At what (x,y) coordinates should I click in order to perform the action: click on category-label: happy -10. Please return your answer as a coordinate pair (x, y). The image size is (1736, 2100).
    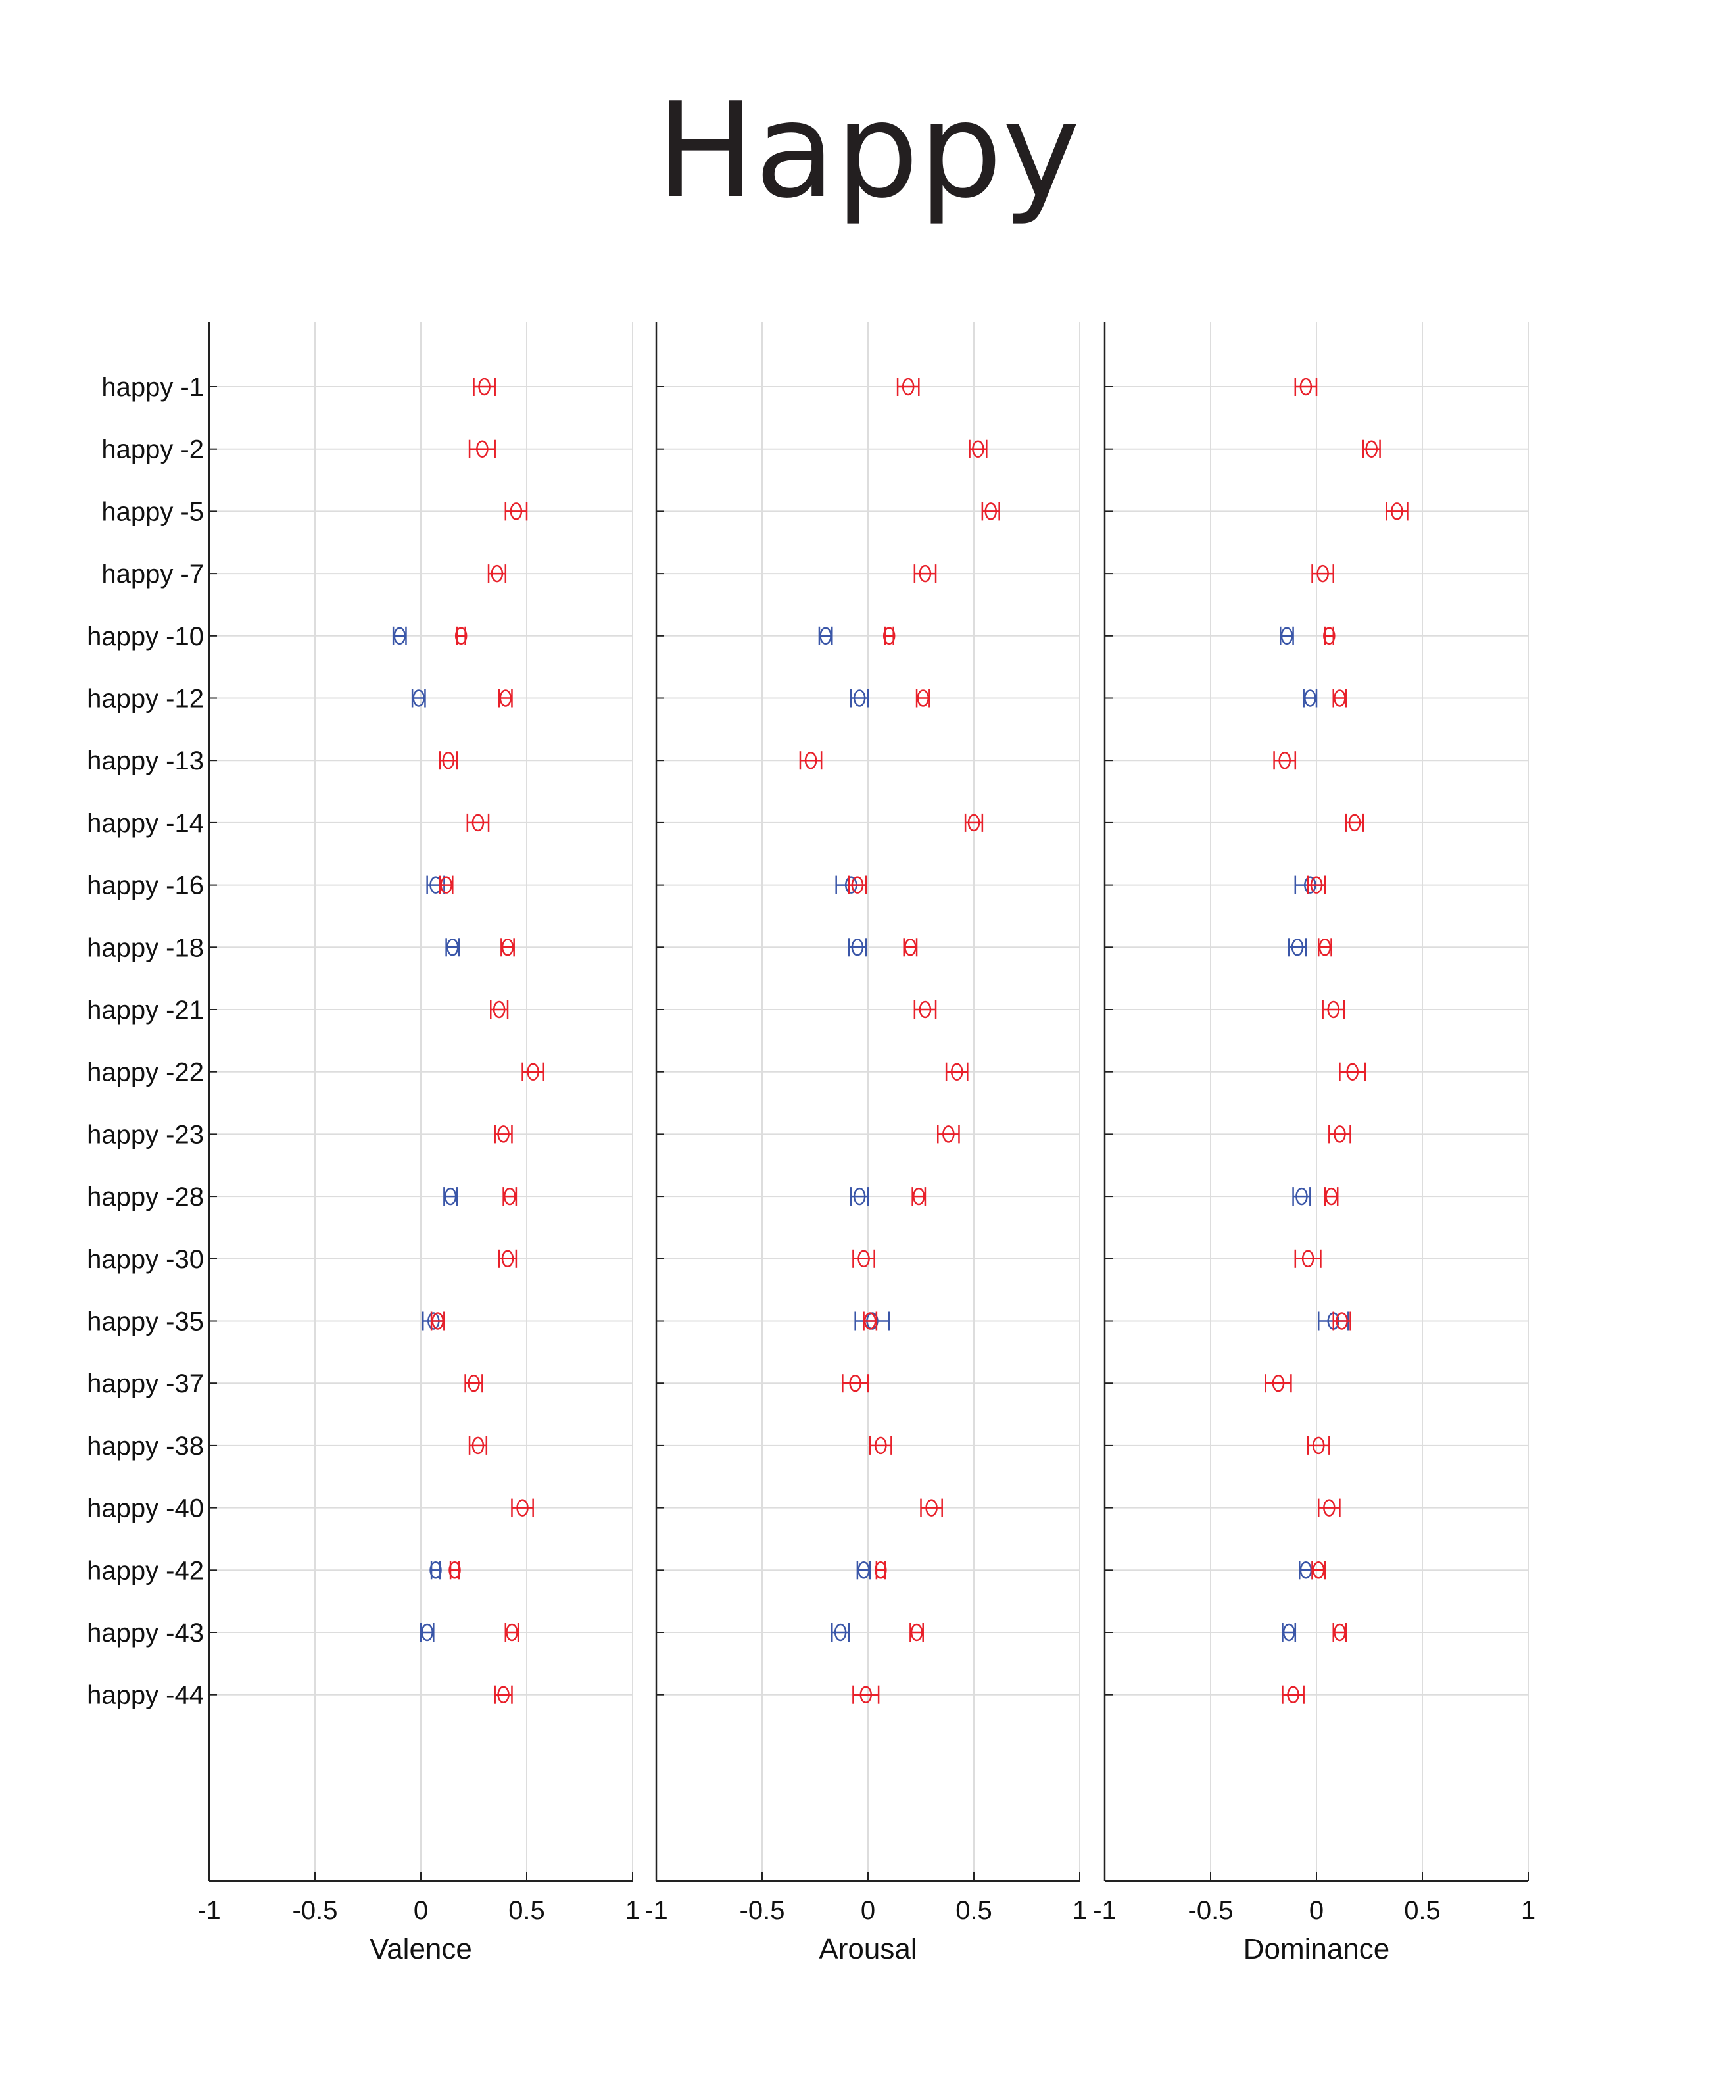
    Looking at the image, I should click on (146, 636).